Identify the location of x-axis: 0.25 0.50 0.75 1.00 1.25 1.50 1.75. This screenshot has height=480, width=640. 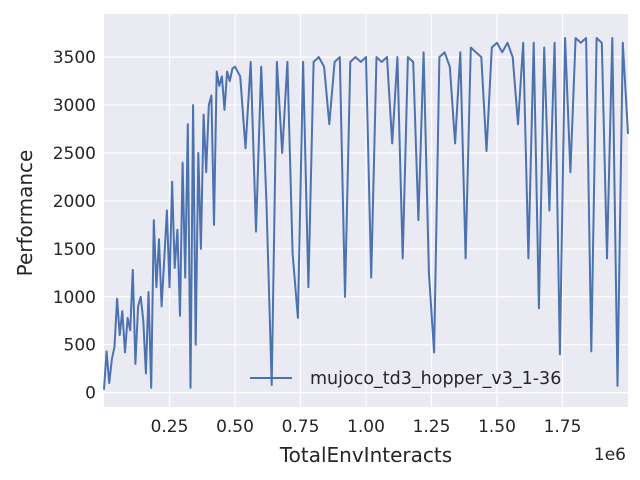
(366, 427).